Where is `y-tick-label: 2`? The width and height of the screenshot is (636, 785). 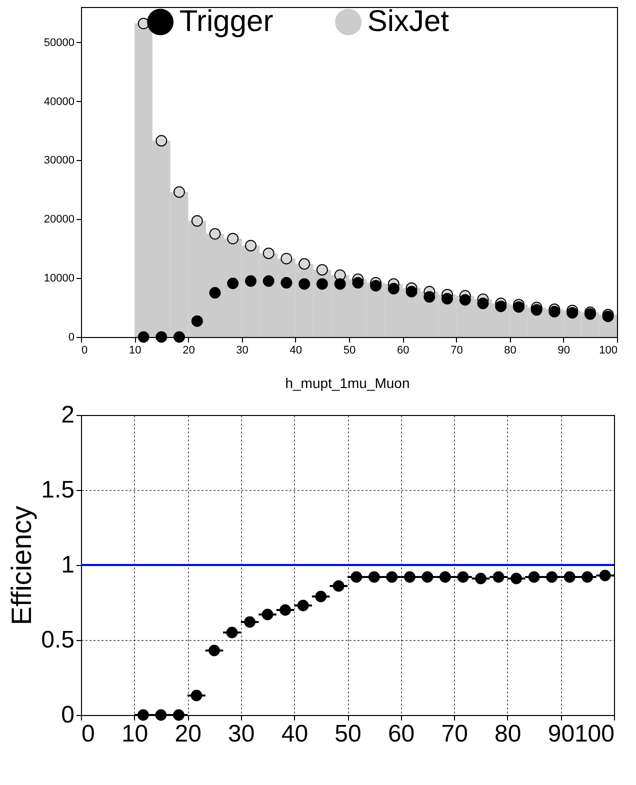 y-tick-label: 2 is located at coordinates (67, 415).